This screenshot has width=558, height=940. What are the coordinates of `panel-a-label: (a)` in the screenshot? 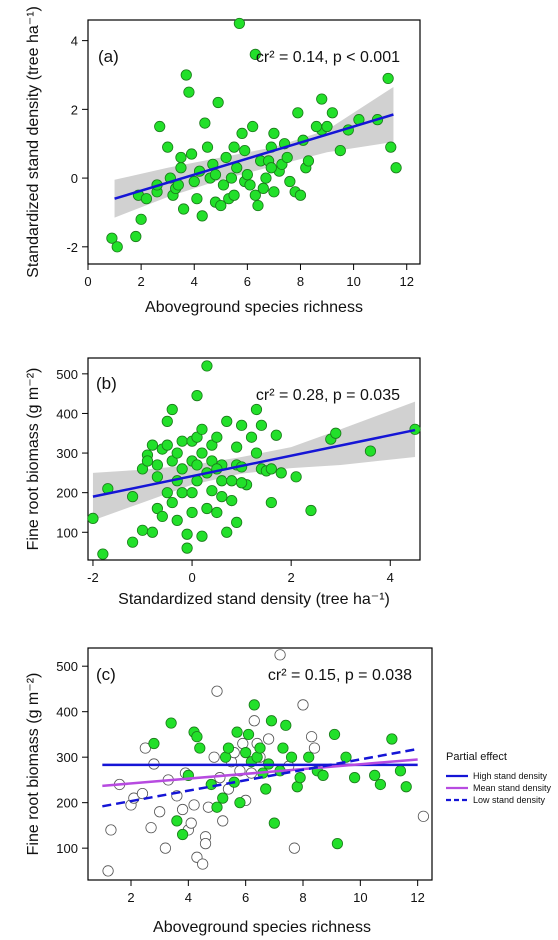 It's located at (108, 56).